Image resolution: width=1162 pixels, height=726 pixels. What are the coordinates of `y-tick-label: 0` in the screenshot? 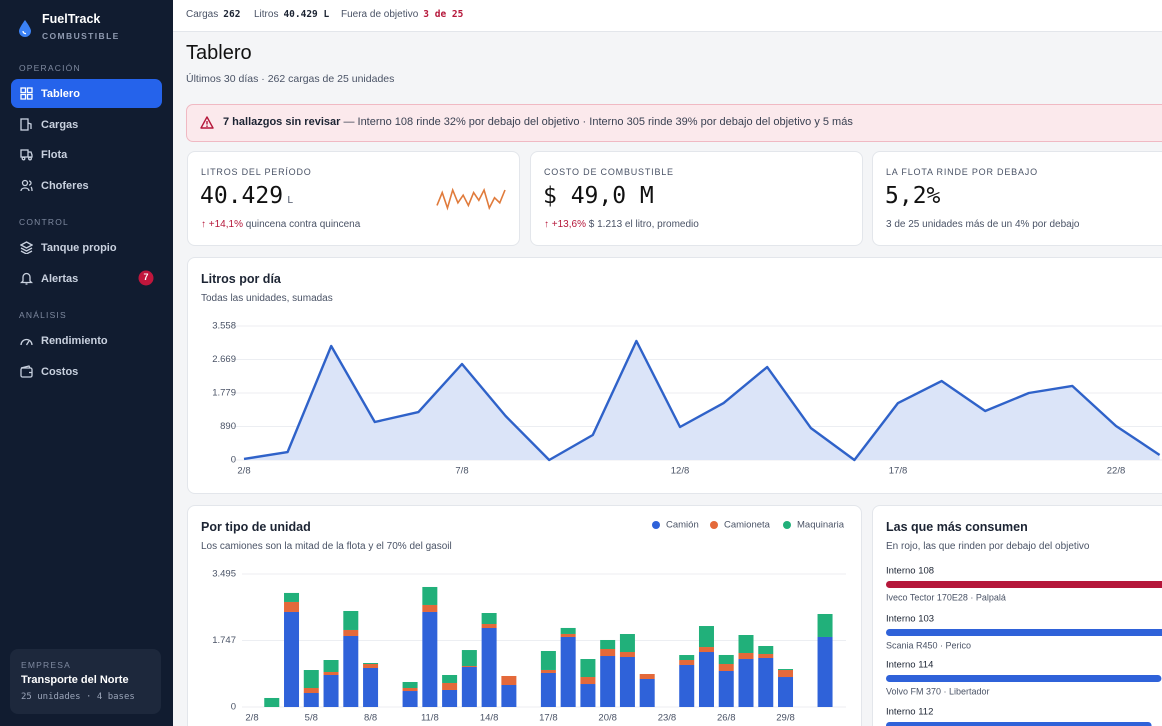 It's located at (233, 460).